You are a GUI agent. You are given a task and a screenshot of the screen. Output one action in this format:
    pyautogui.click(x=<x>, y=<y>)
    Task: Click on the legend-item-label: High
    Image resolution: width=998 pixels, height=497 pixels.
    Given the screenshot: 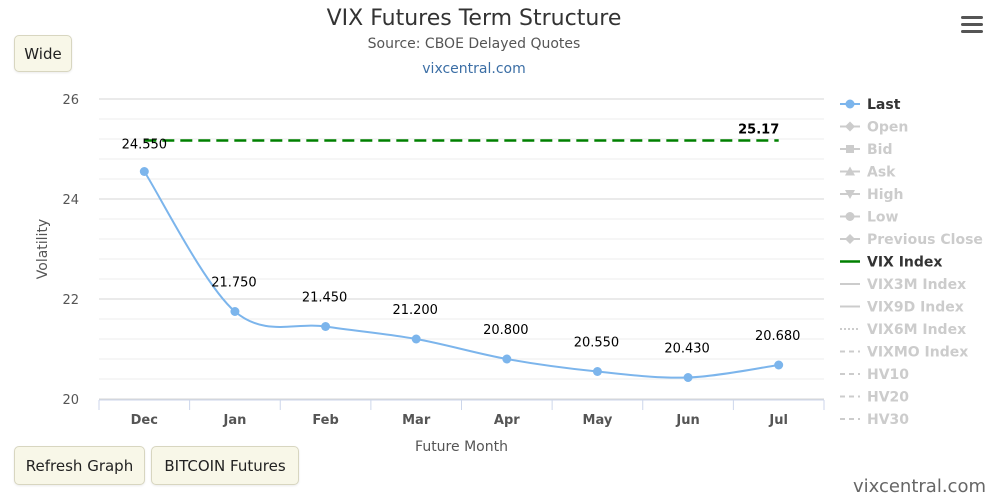 What is the action you would take?
    pyautogui.click(x=885, y=195)
    